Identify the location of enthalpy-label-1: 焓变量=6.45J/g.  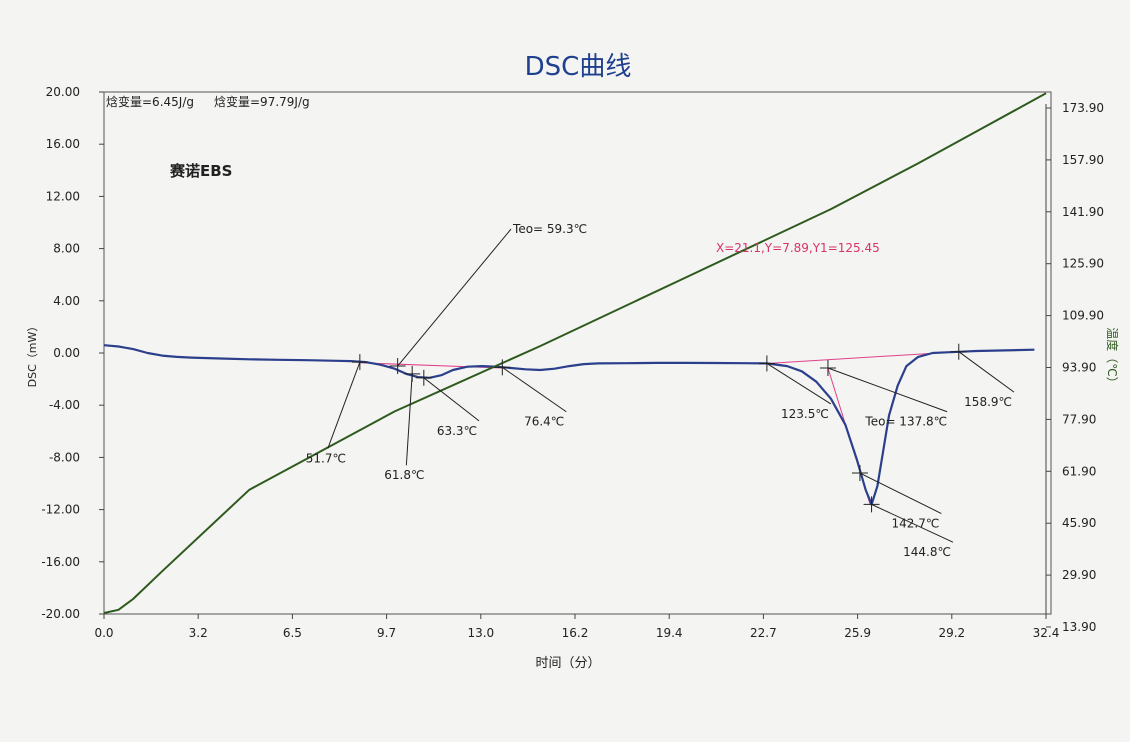
(150, 101).